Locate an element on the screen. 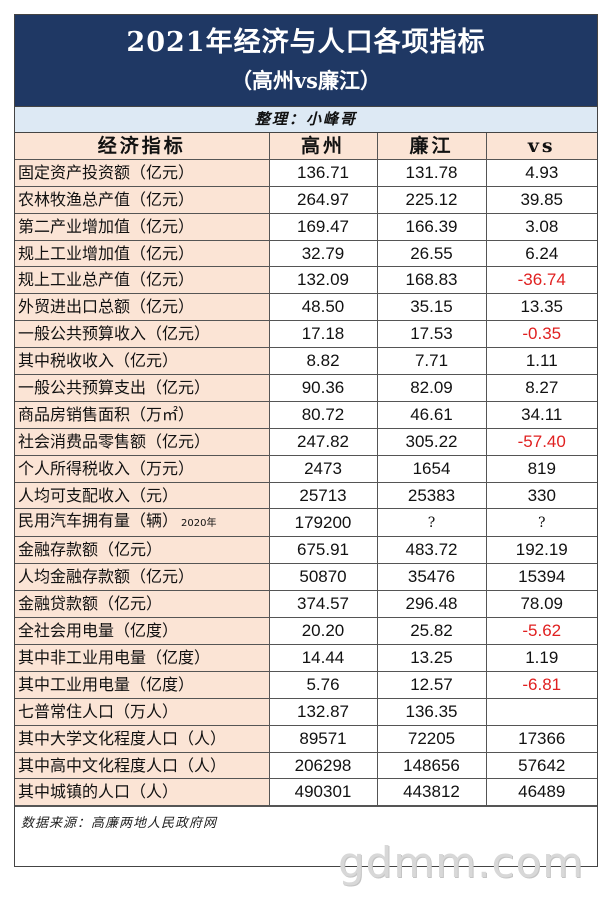 The width and height of the screenshot is (612, 919). vs-value is located at coordinates (541, 711).